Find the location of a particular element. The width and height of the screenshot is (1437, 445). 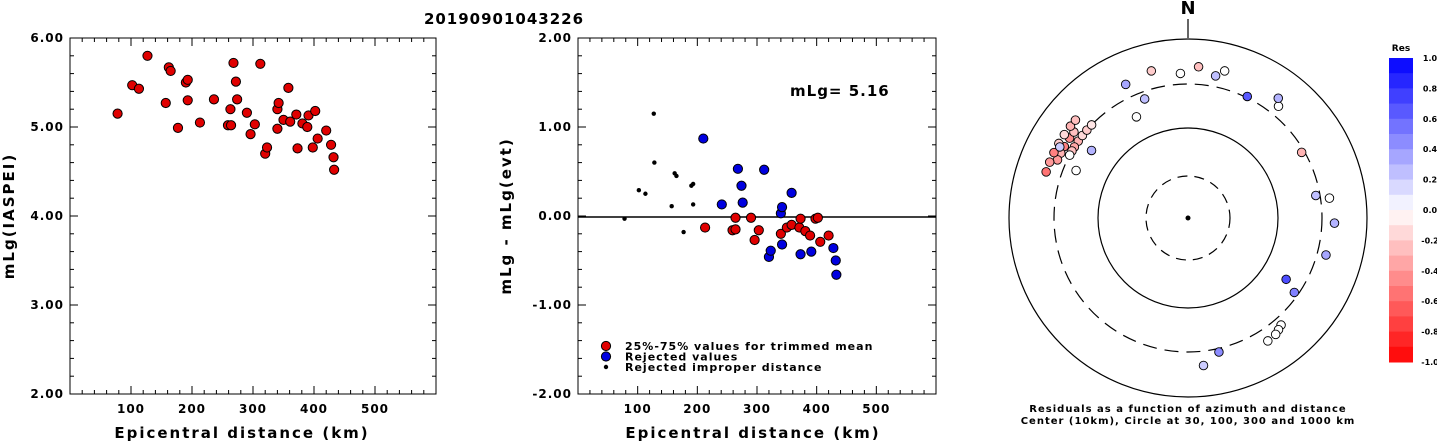

data-points is located at coordinates (226, 112).